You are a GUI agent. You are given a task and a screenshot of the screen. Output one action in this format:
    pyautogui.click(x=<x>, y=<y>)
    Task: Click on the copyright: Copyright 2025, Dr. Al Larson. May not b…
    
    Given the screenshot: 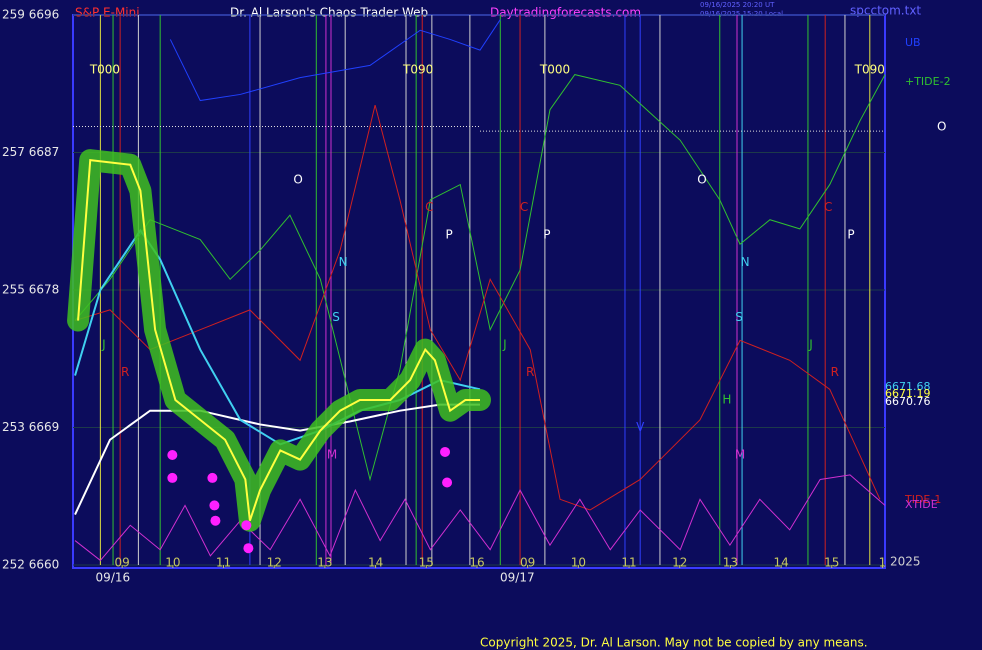 What is the action you would take?
    pyautogui.click(x=674, y=643)
    